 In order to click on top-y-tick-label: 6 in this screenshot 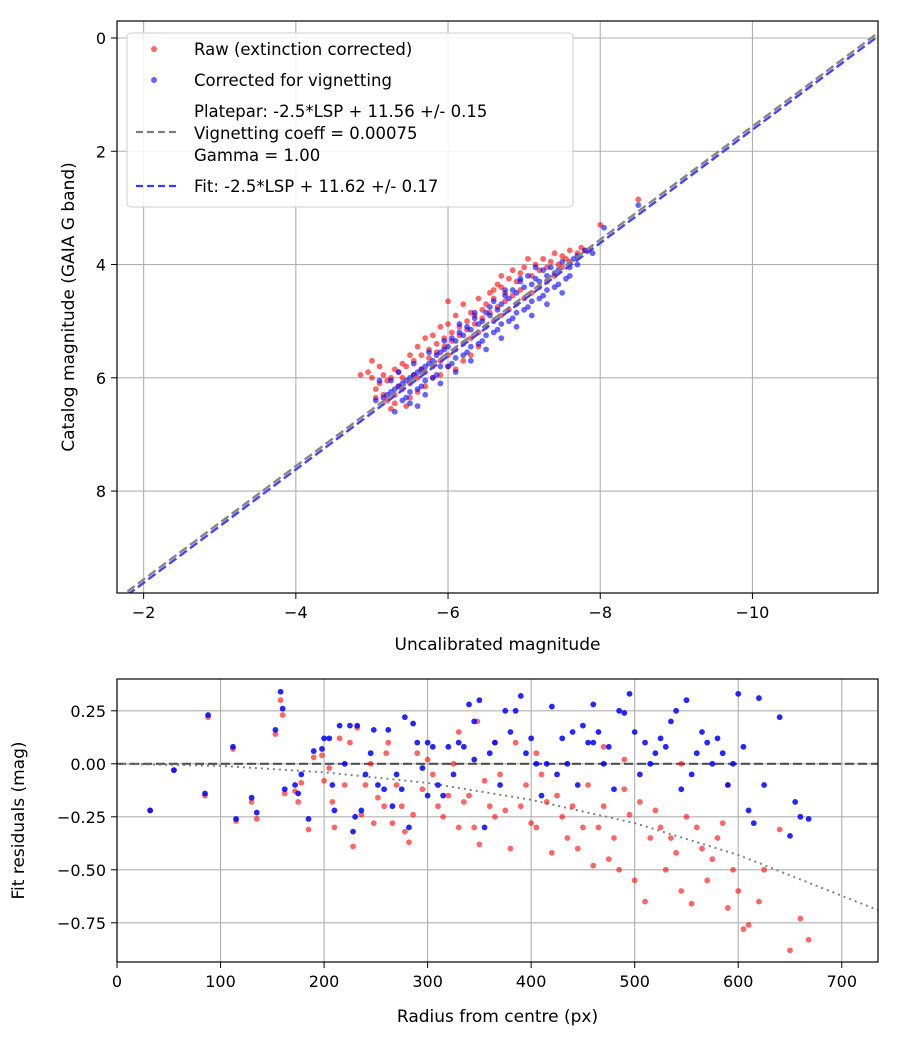, I will do `click(101, 378)`.